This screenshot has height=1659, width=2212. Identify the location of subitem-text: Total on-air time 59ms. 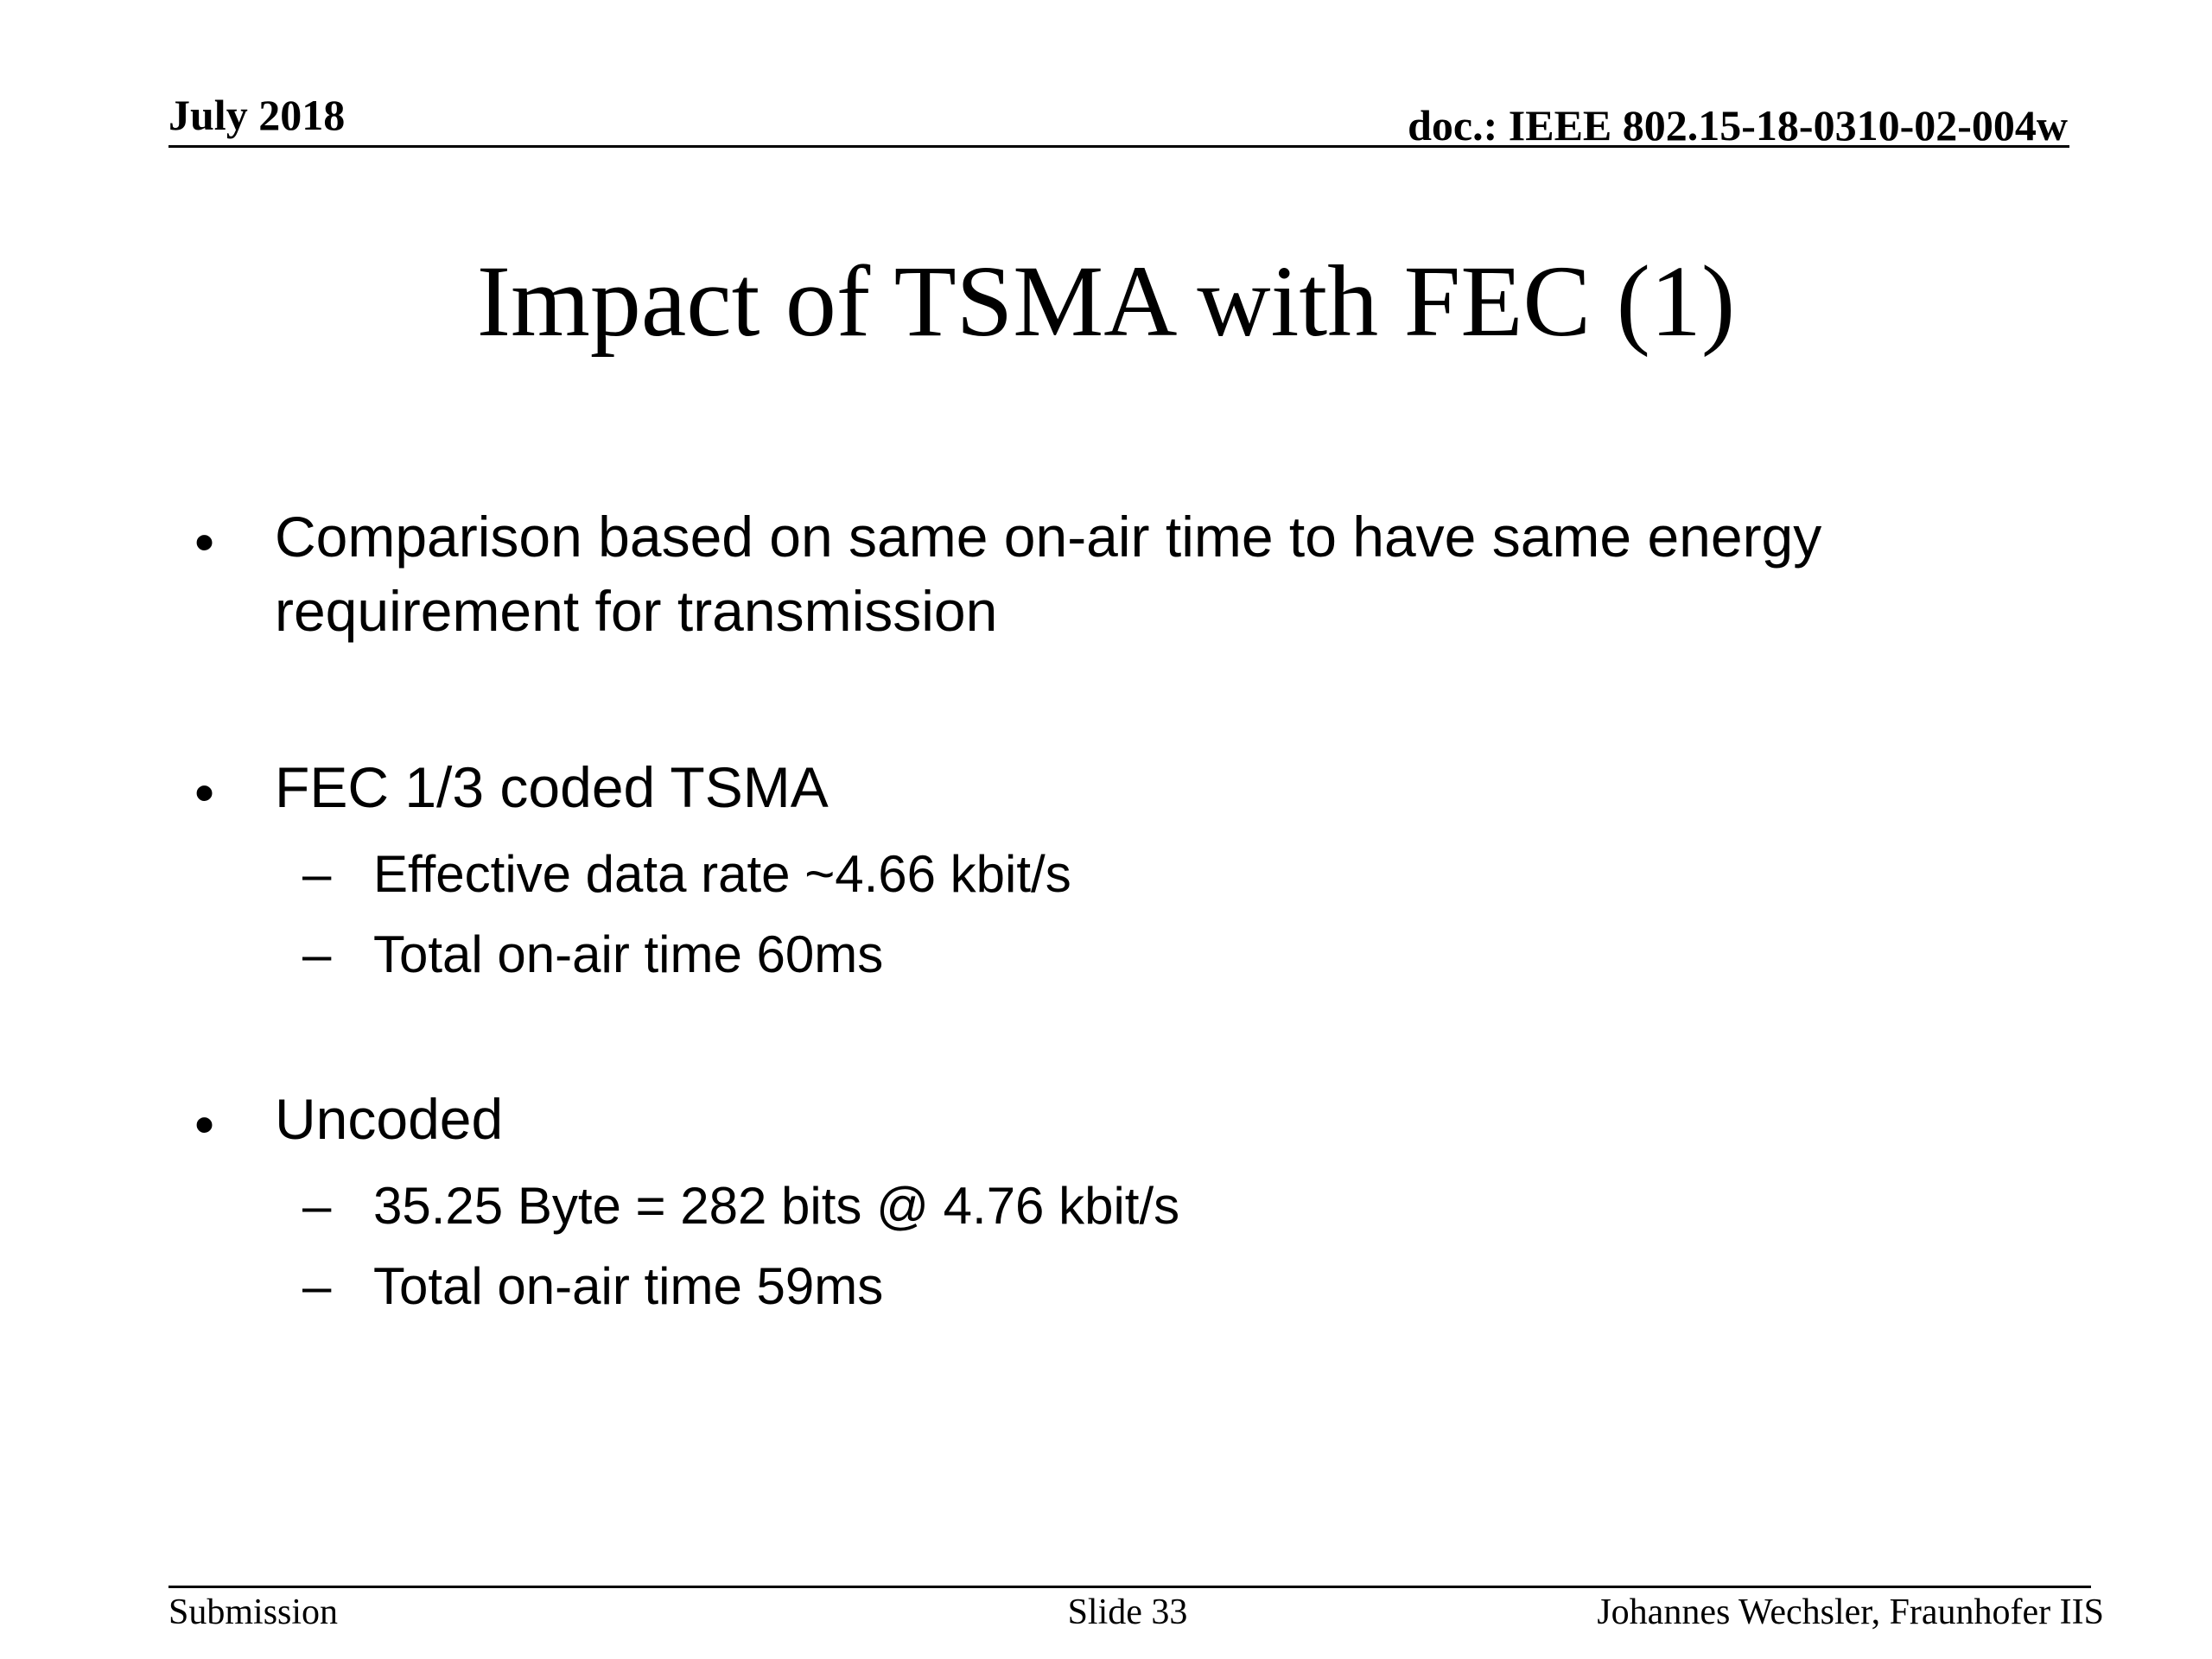
(628, 1286).